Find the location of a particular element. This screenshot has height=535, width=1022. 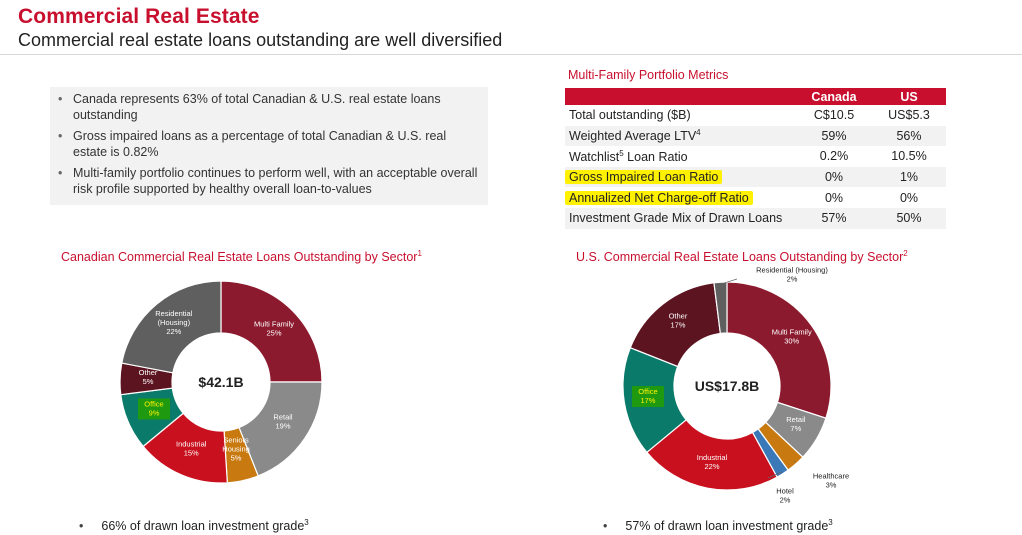

table-row: Total outstanding ($B) C$10.5 US$5.3 is located at coordinates (755, 115).